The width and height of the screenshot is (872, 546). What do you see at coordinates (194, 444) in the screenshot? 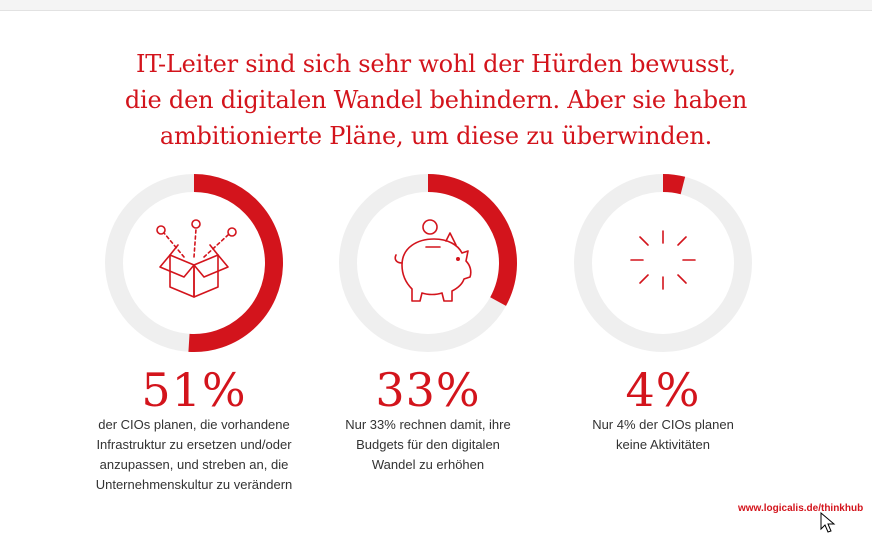
I see `description-line: Infrastruktur zu ersetzen und/oder` at bounding box center [194, 444].